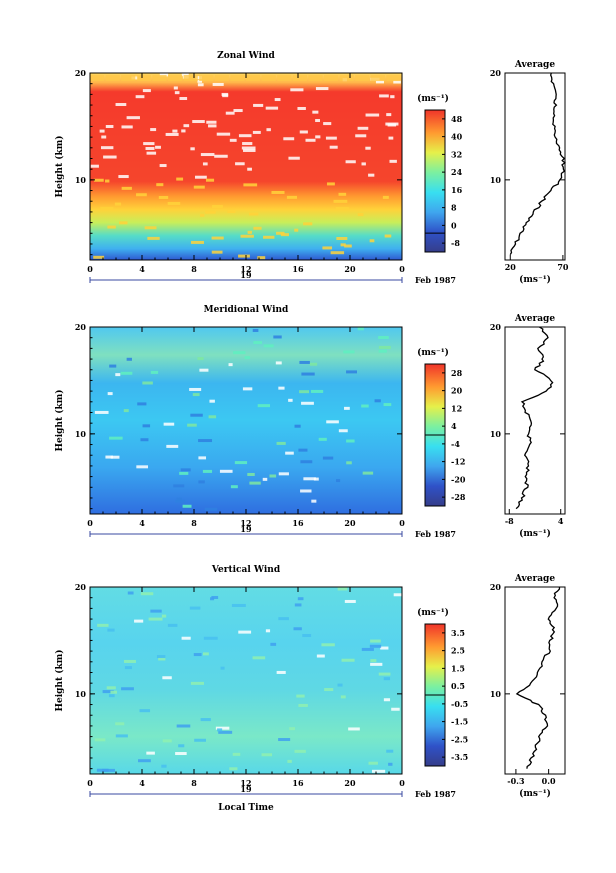  What do you see at coordinates (81, 694) in the screenshot?
I see `y-tick-label: 10` at bounding box center [81, 694].